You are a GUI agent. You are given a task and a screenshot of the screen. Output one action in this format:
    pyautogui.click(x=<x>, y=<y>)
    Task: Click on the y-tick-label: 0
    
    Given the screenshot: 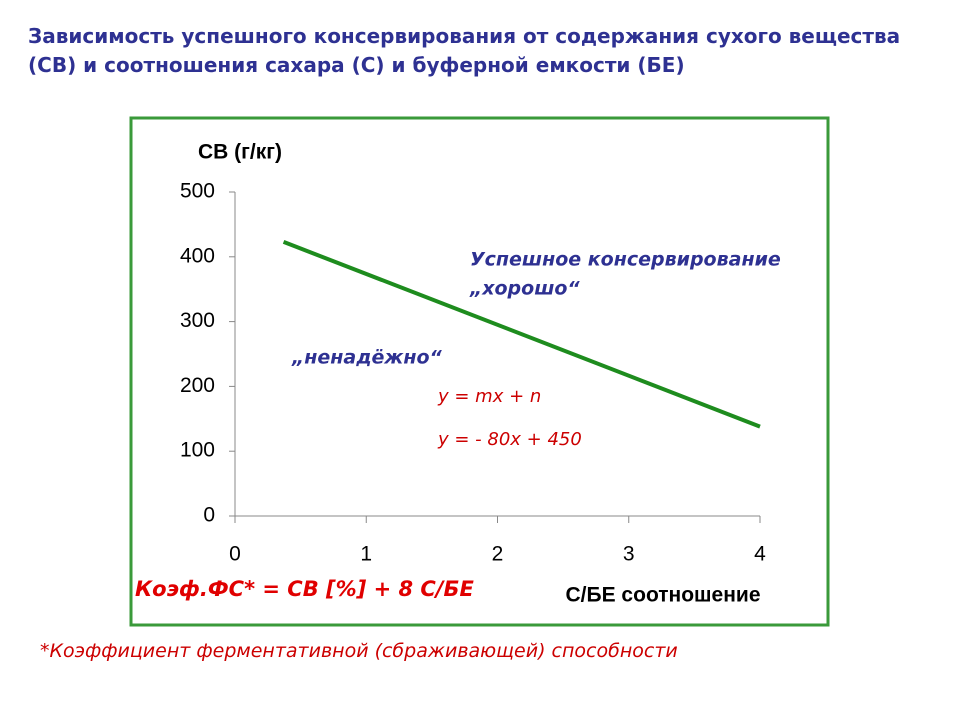 What is the action you would take?
    pyautogui.click(x=209, y=515)
    